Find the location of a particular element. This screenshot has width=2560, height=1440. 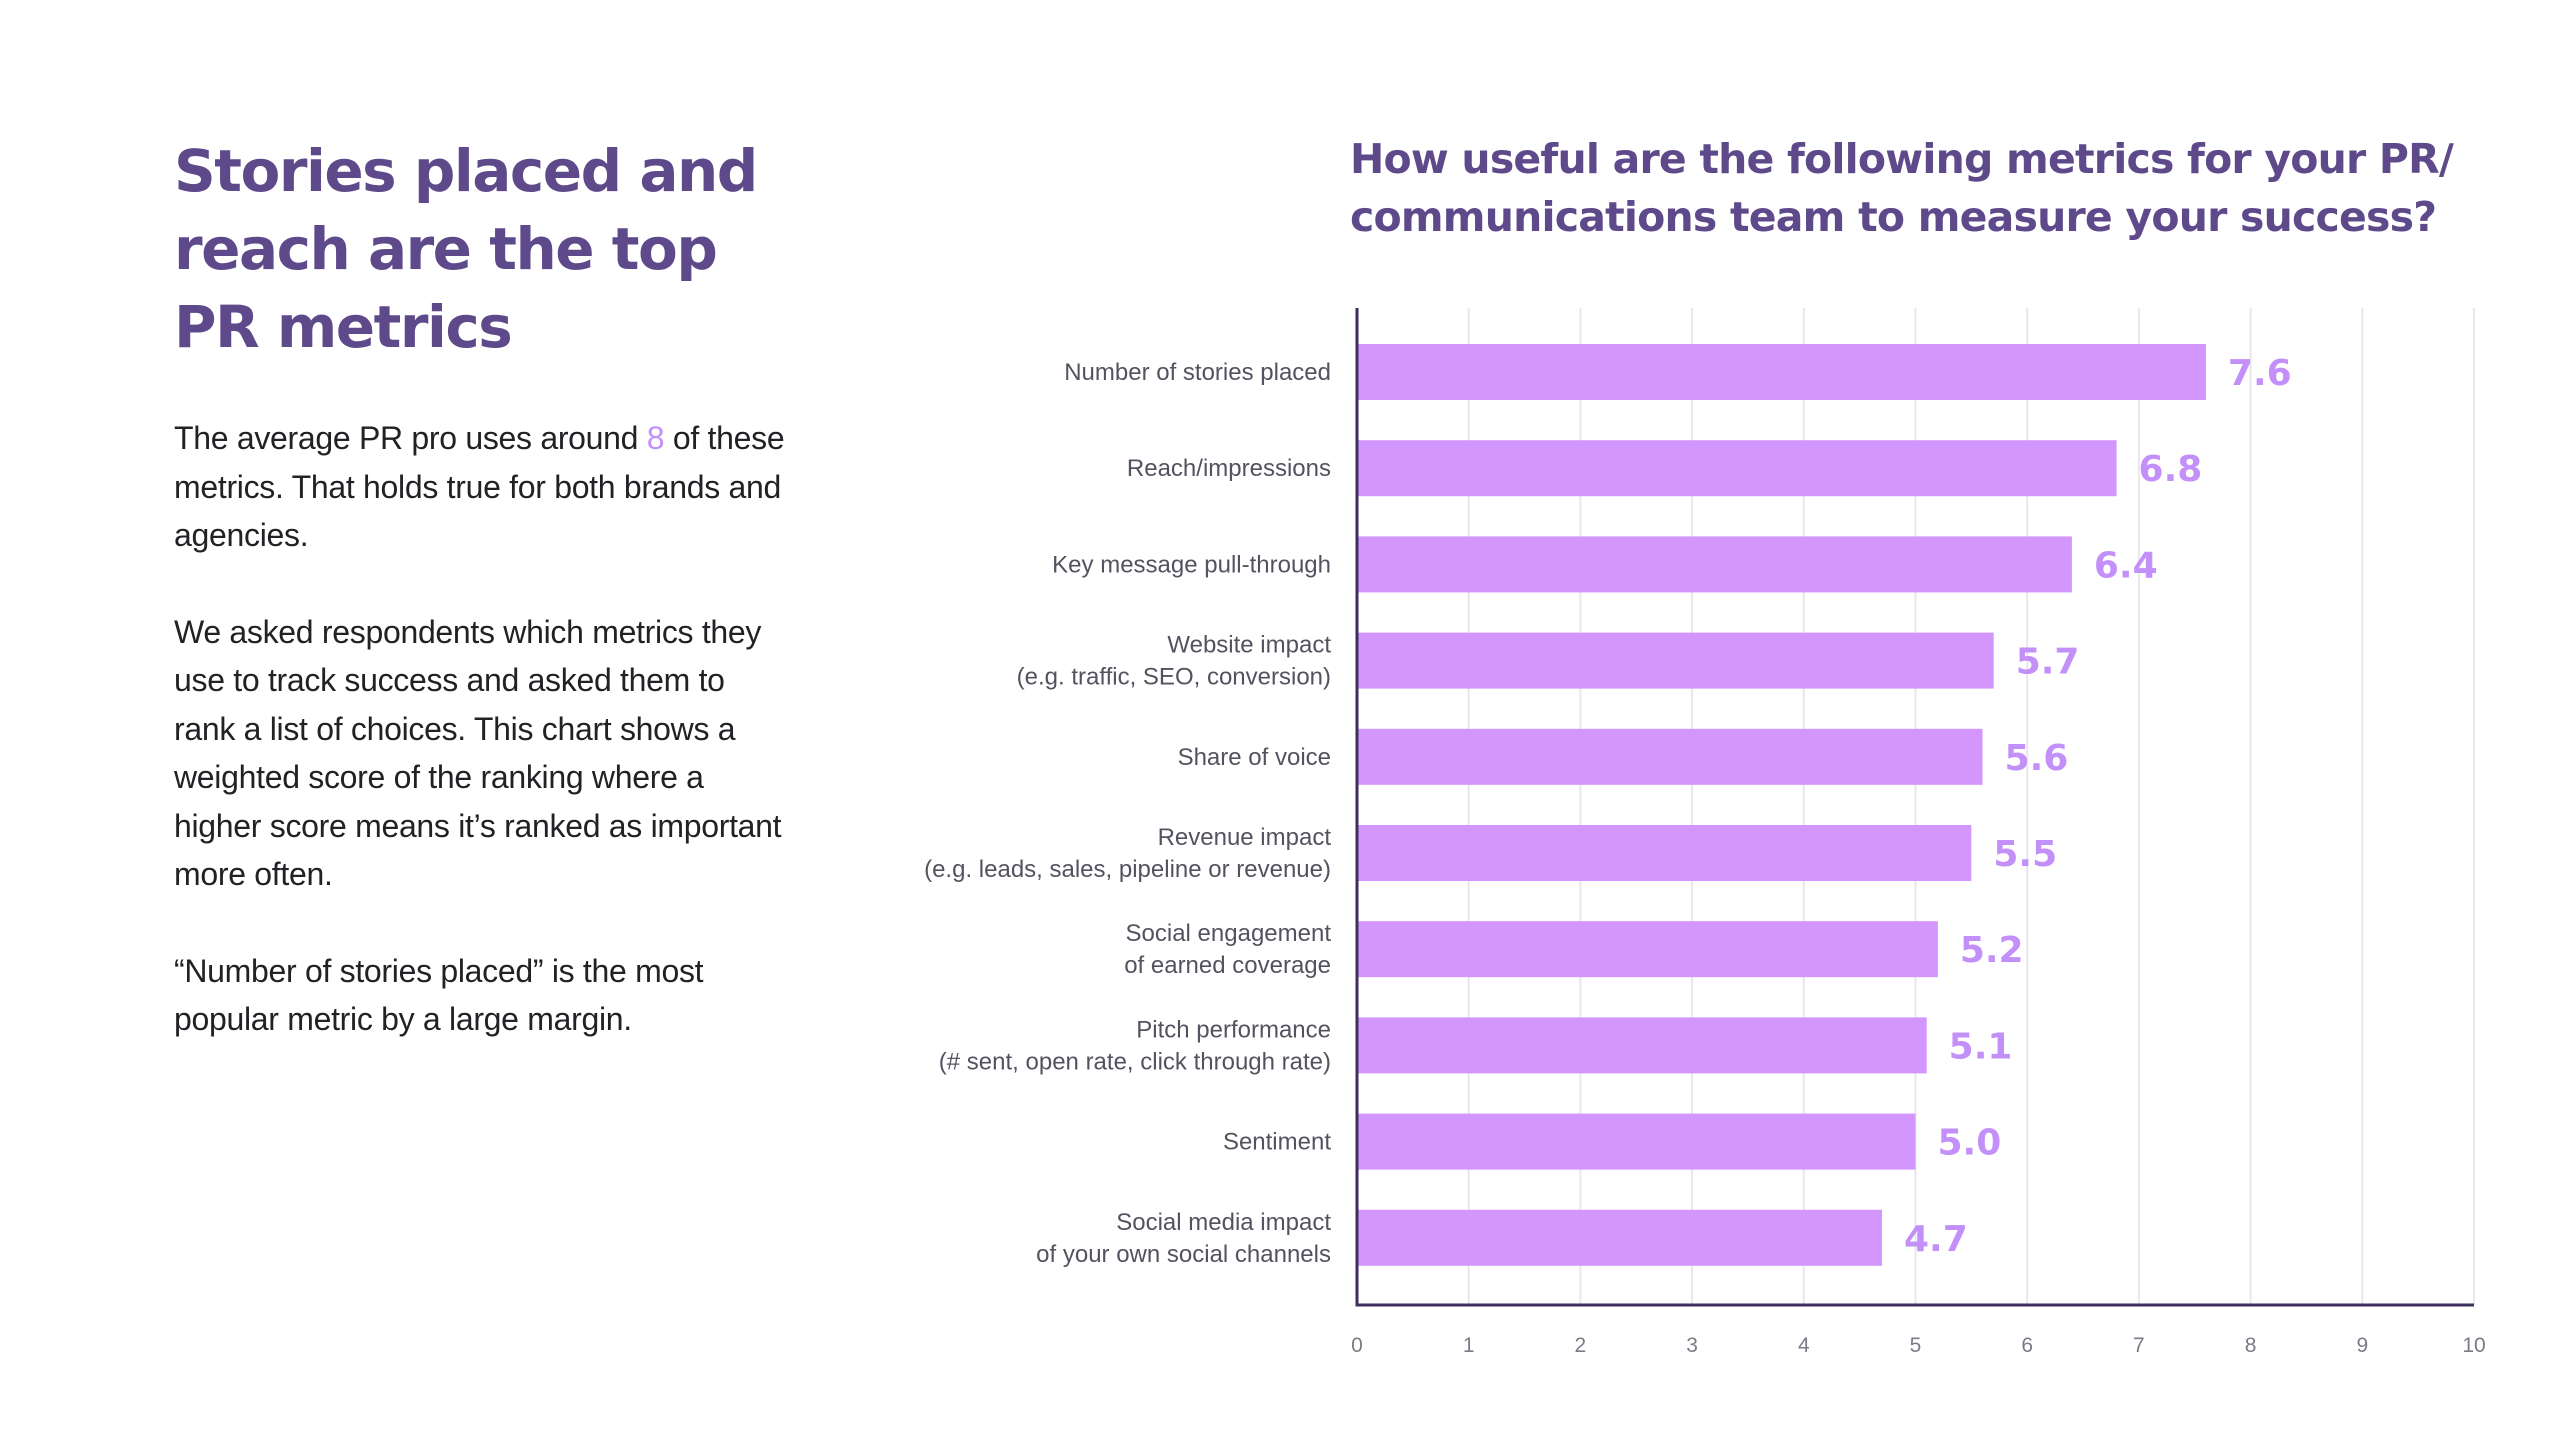

category-label: Number of stories placed is located at coordinates (1197, 372).